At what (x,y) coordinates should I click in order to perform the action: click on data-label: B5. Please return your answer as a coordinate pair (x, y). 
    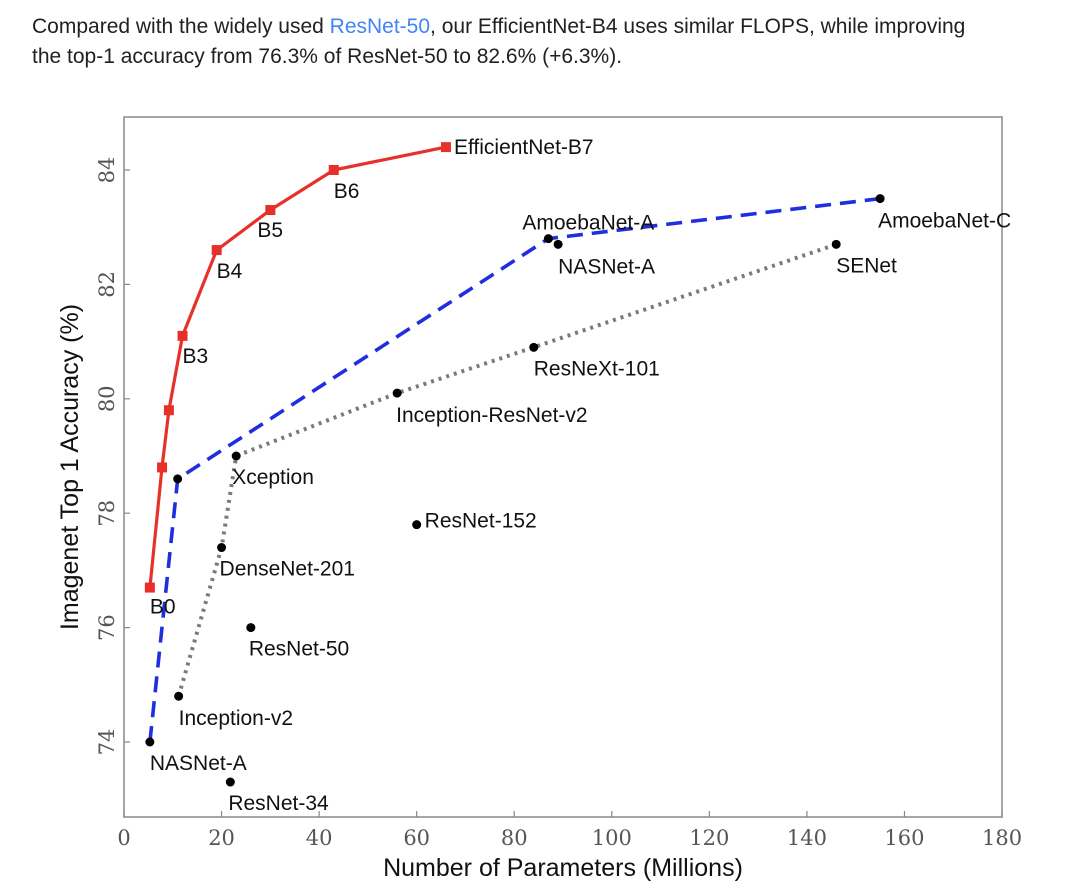
    Looking at the image, I should click on (270, 230).